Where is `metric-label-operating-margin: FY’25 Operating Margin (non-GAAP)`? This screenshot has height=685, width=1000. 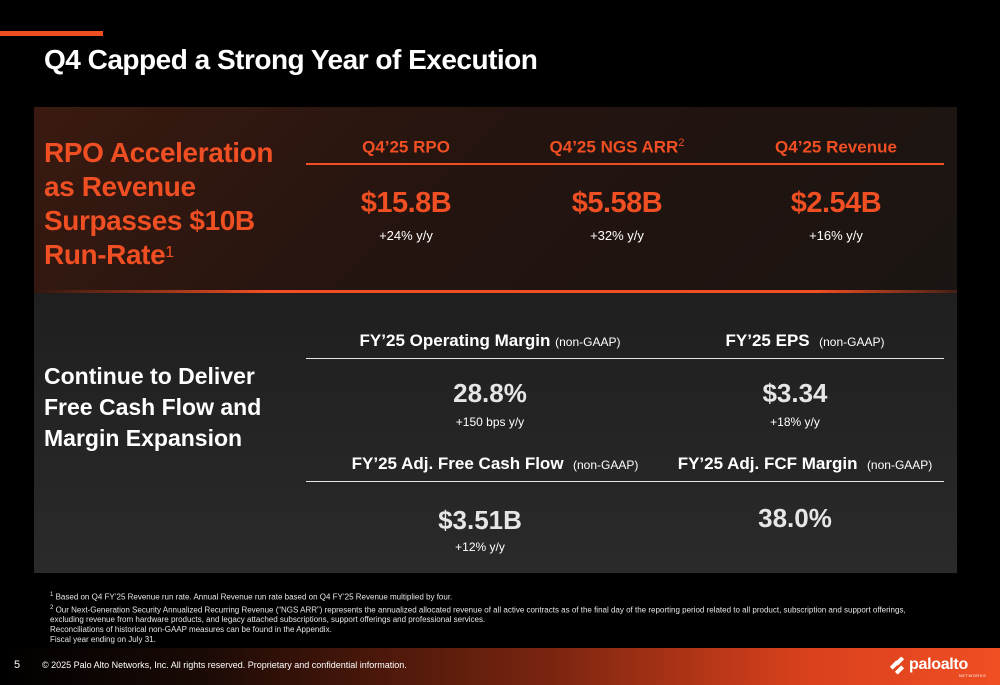 metric-label-operating-margin: FY’25 Operating Margin (non-GAAP) is located at coordinates (490, 340).